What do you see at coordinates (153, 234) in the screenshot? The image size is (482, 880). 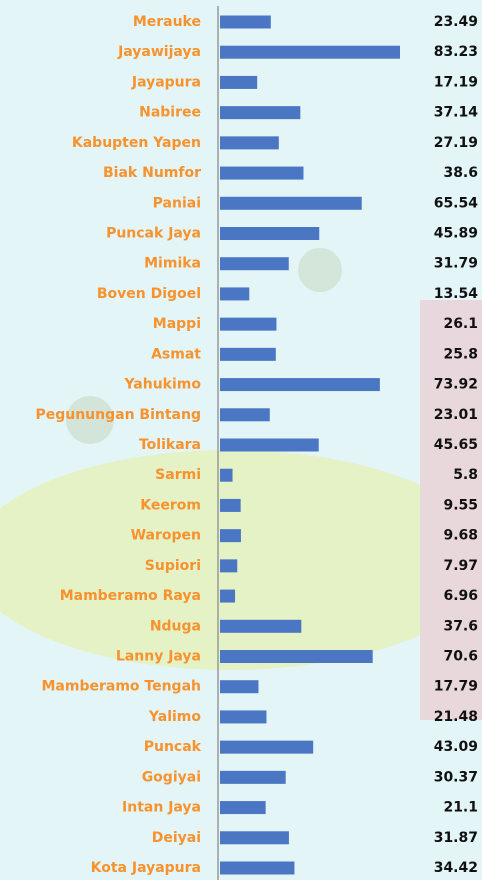 I see `category-label: Puncak Jaya` at bounding box center [153, 234].